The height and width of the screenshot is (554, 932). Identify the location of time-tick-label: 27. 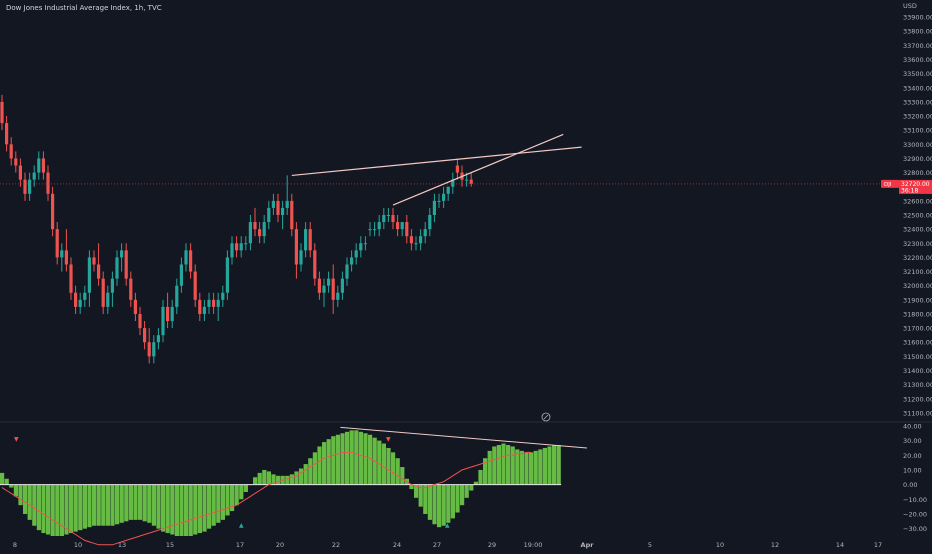
(437, 545).